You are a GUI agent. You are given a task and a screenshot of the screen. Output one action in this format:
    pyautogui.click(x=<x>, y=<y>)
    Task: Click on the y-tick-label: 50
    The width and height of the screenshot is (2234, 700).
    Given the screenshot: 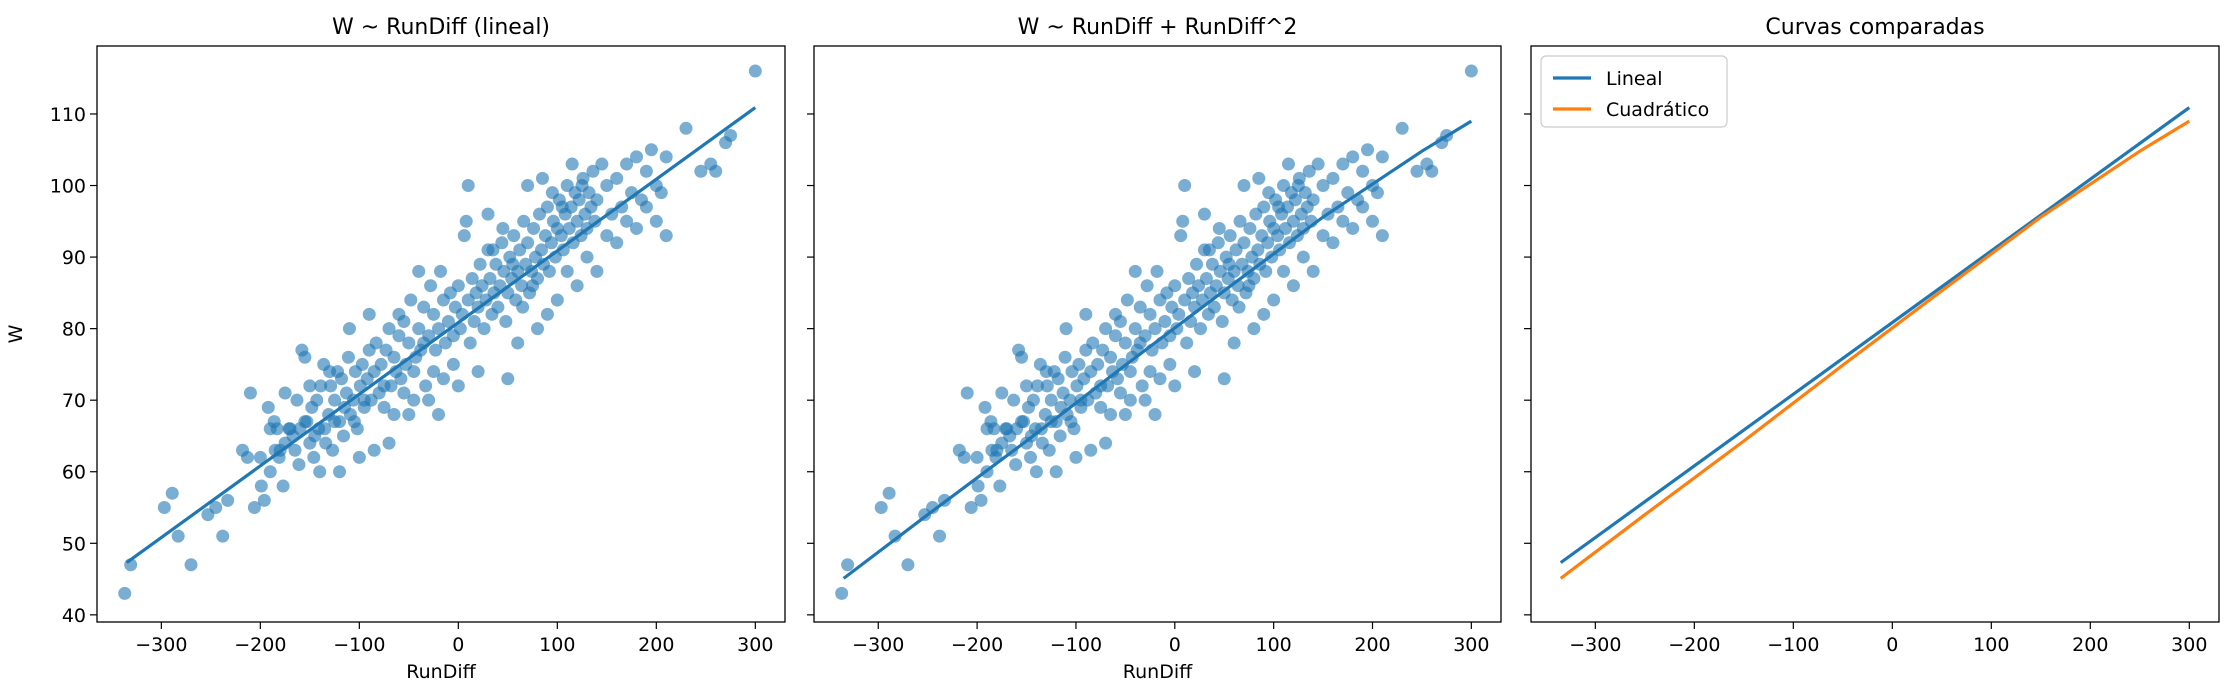 What is the action you would take?
    pyautogui.click(x=74, y=544)
    